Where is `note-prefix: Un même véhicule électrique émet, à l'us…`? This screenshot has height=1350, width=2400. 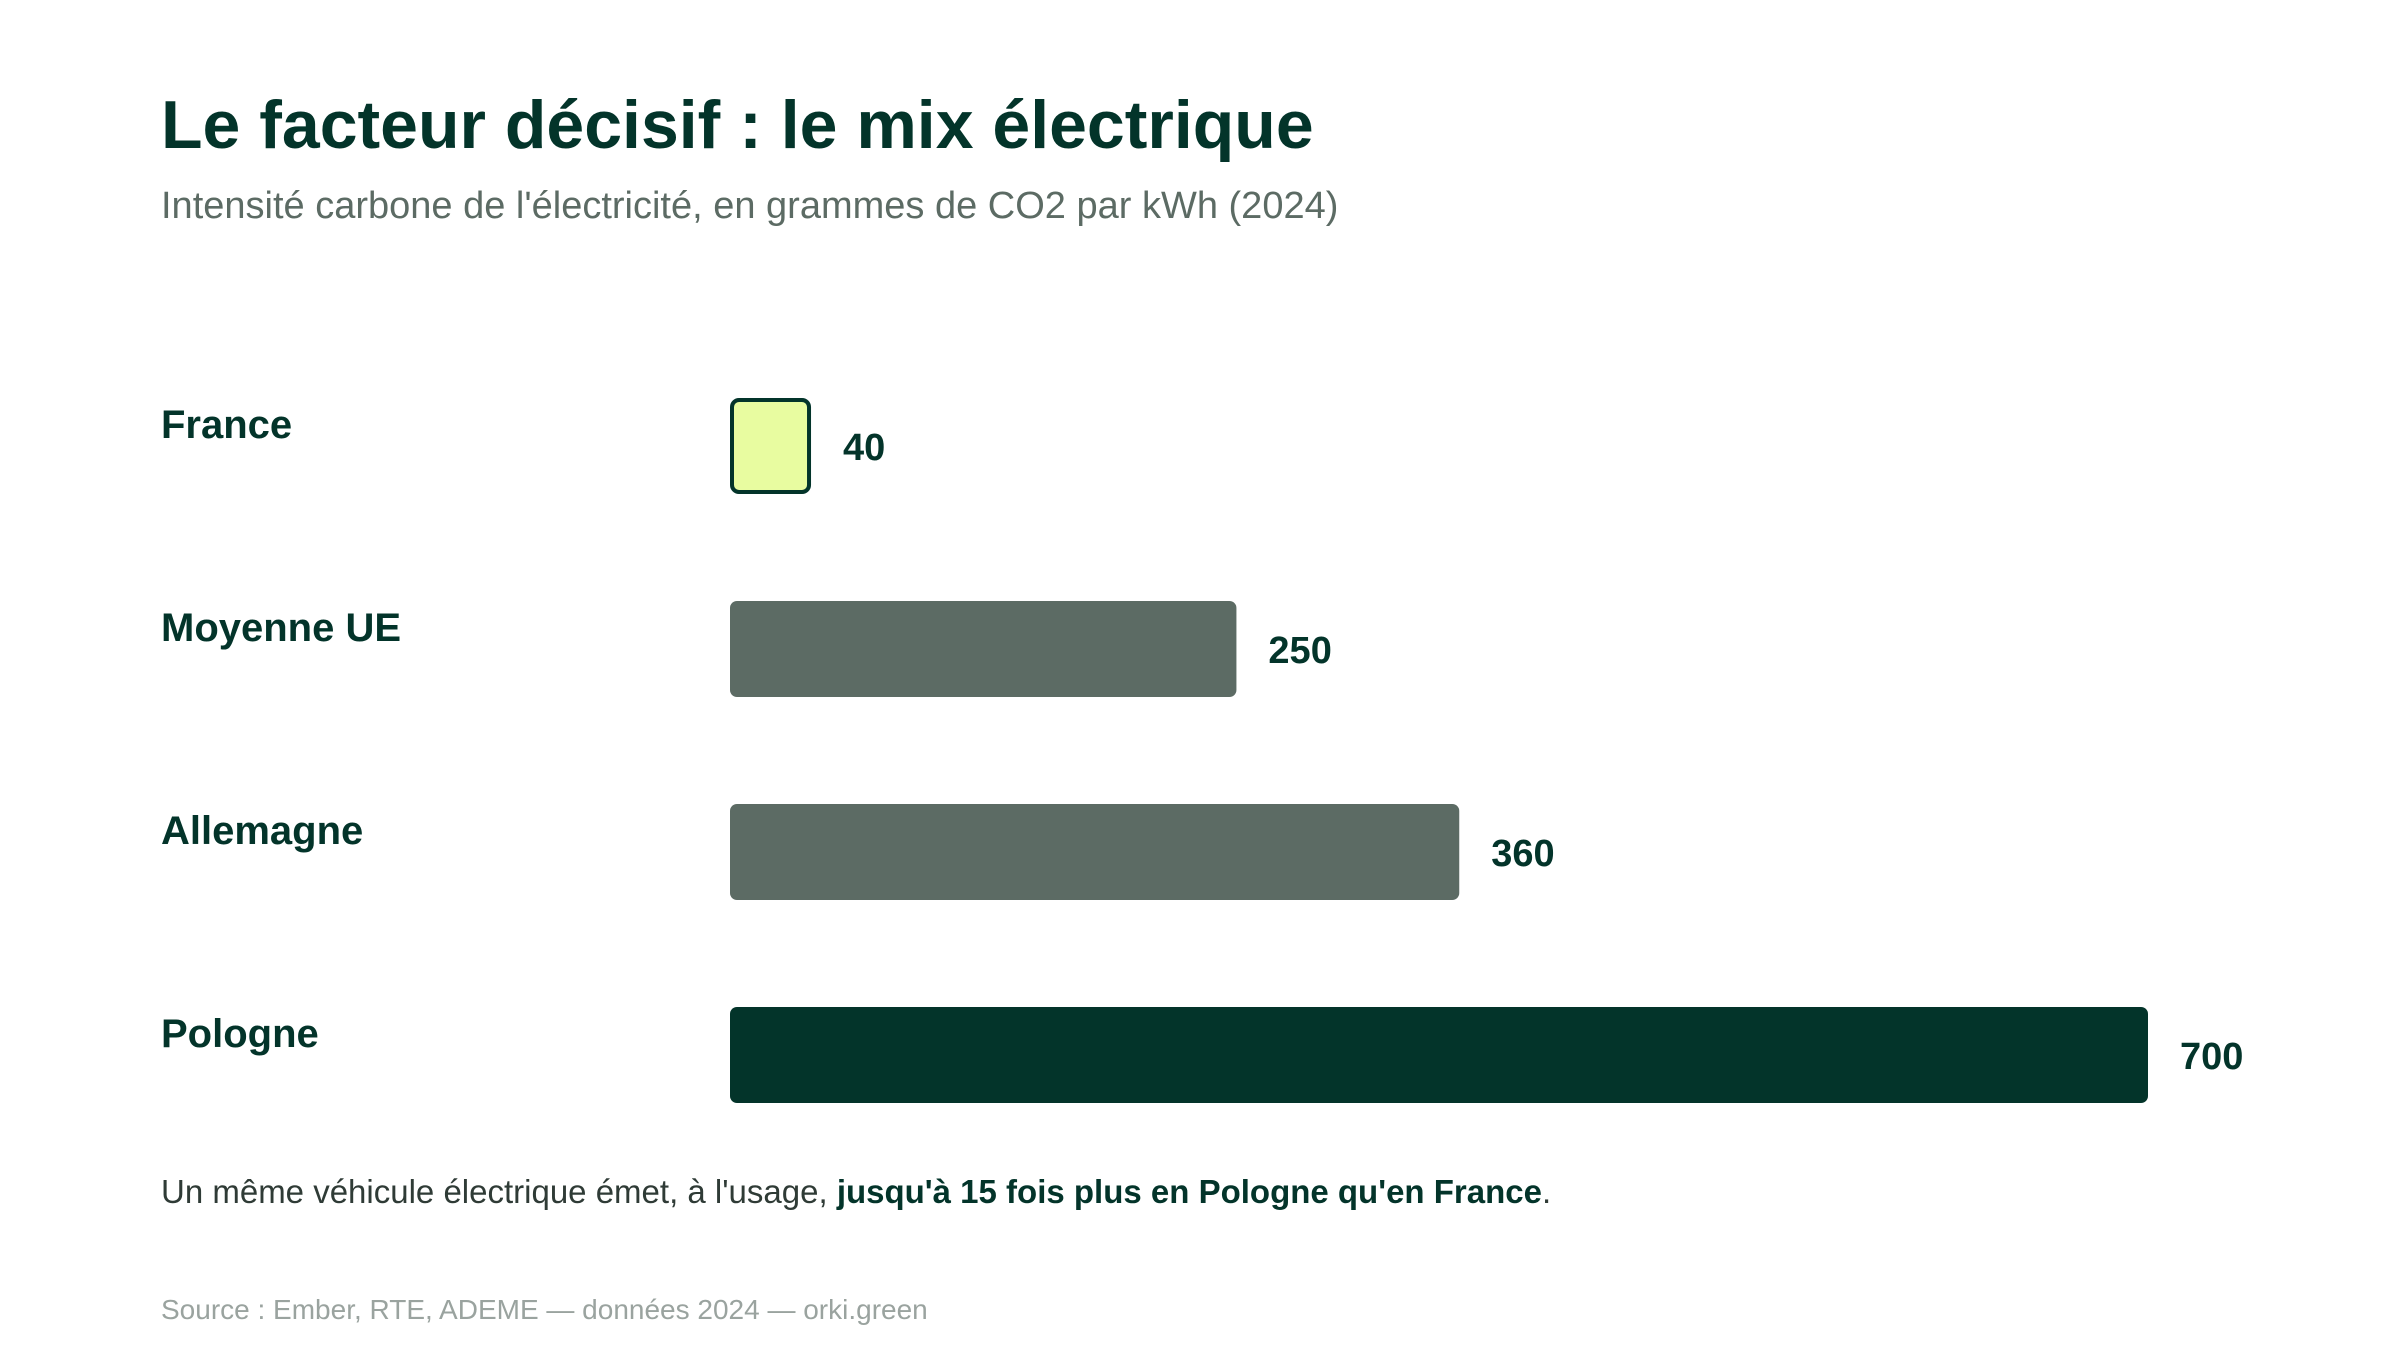
note-prefix: Un même véhicule électrique émet, à l'us… is located at coordinates (499, 1191).